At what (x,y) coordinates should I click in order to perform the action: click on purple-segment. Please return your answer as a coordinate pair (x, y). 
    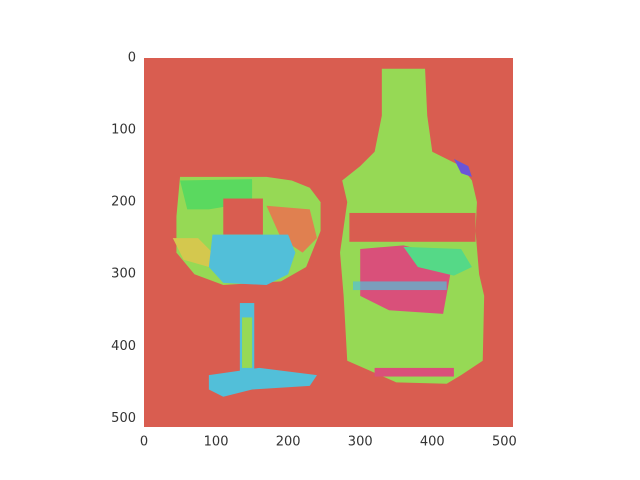
    Looking at the image, I should click on (462, 167).